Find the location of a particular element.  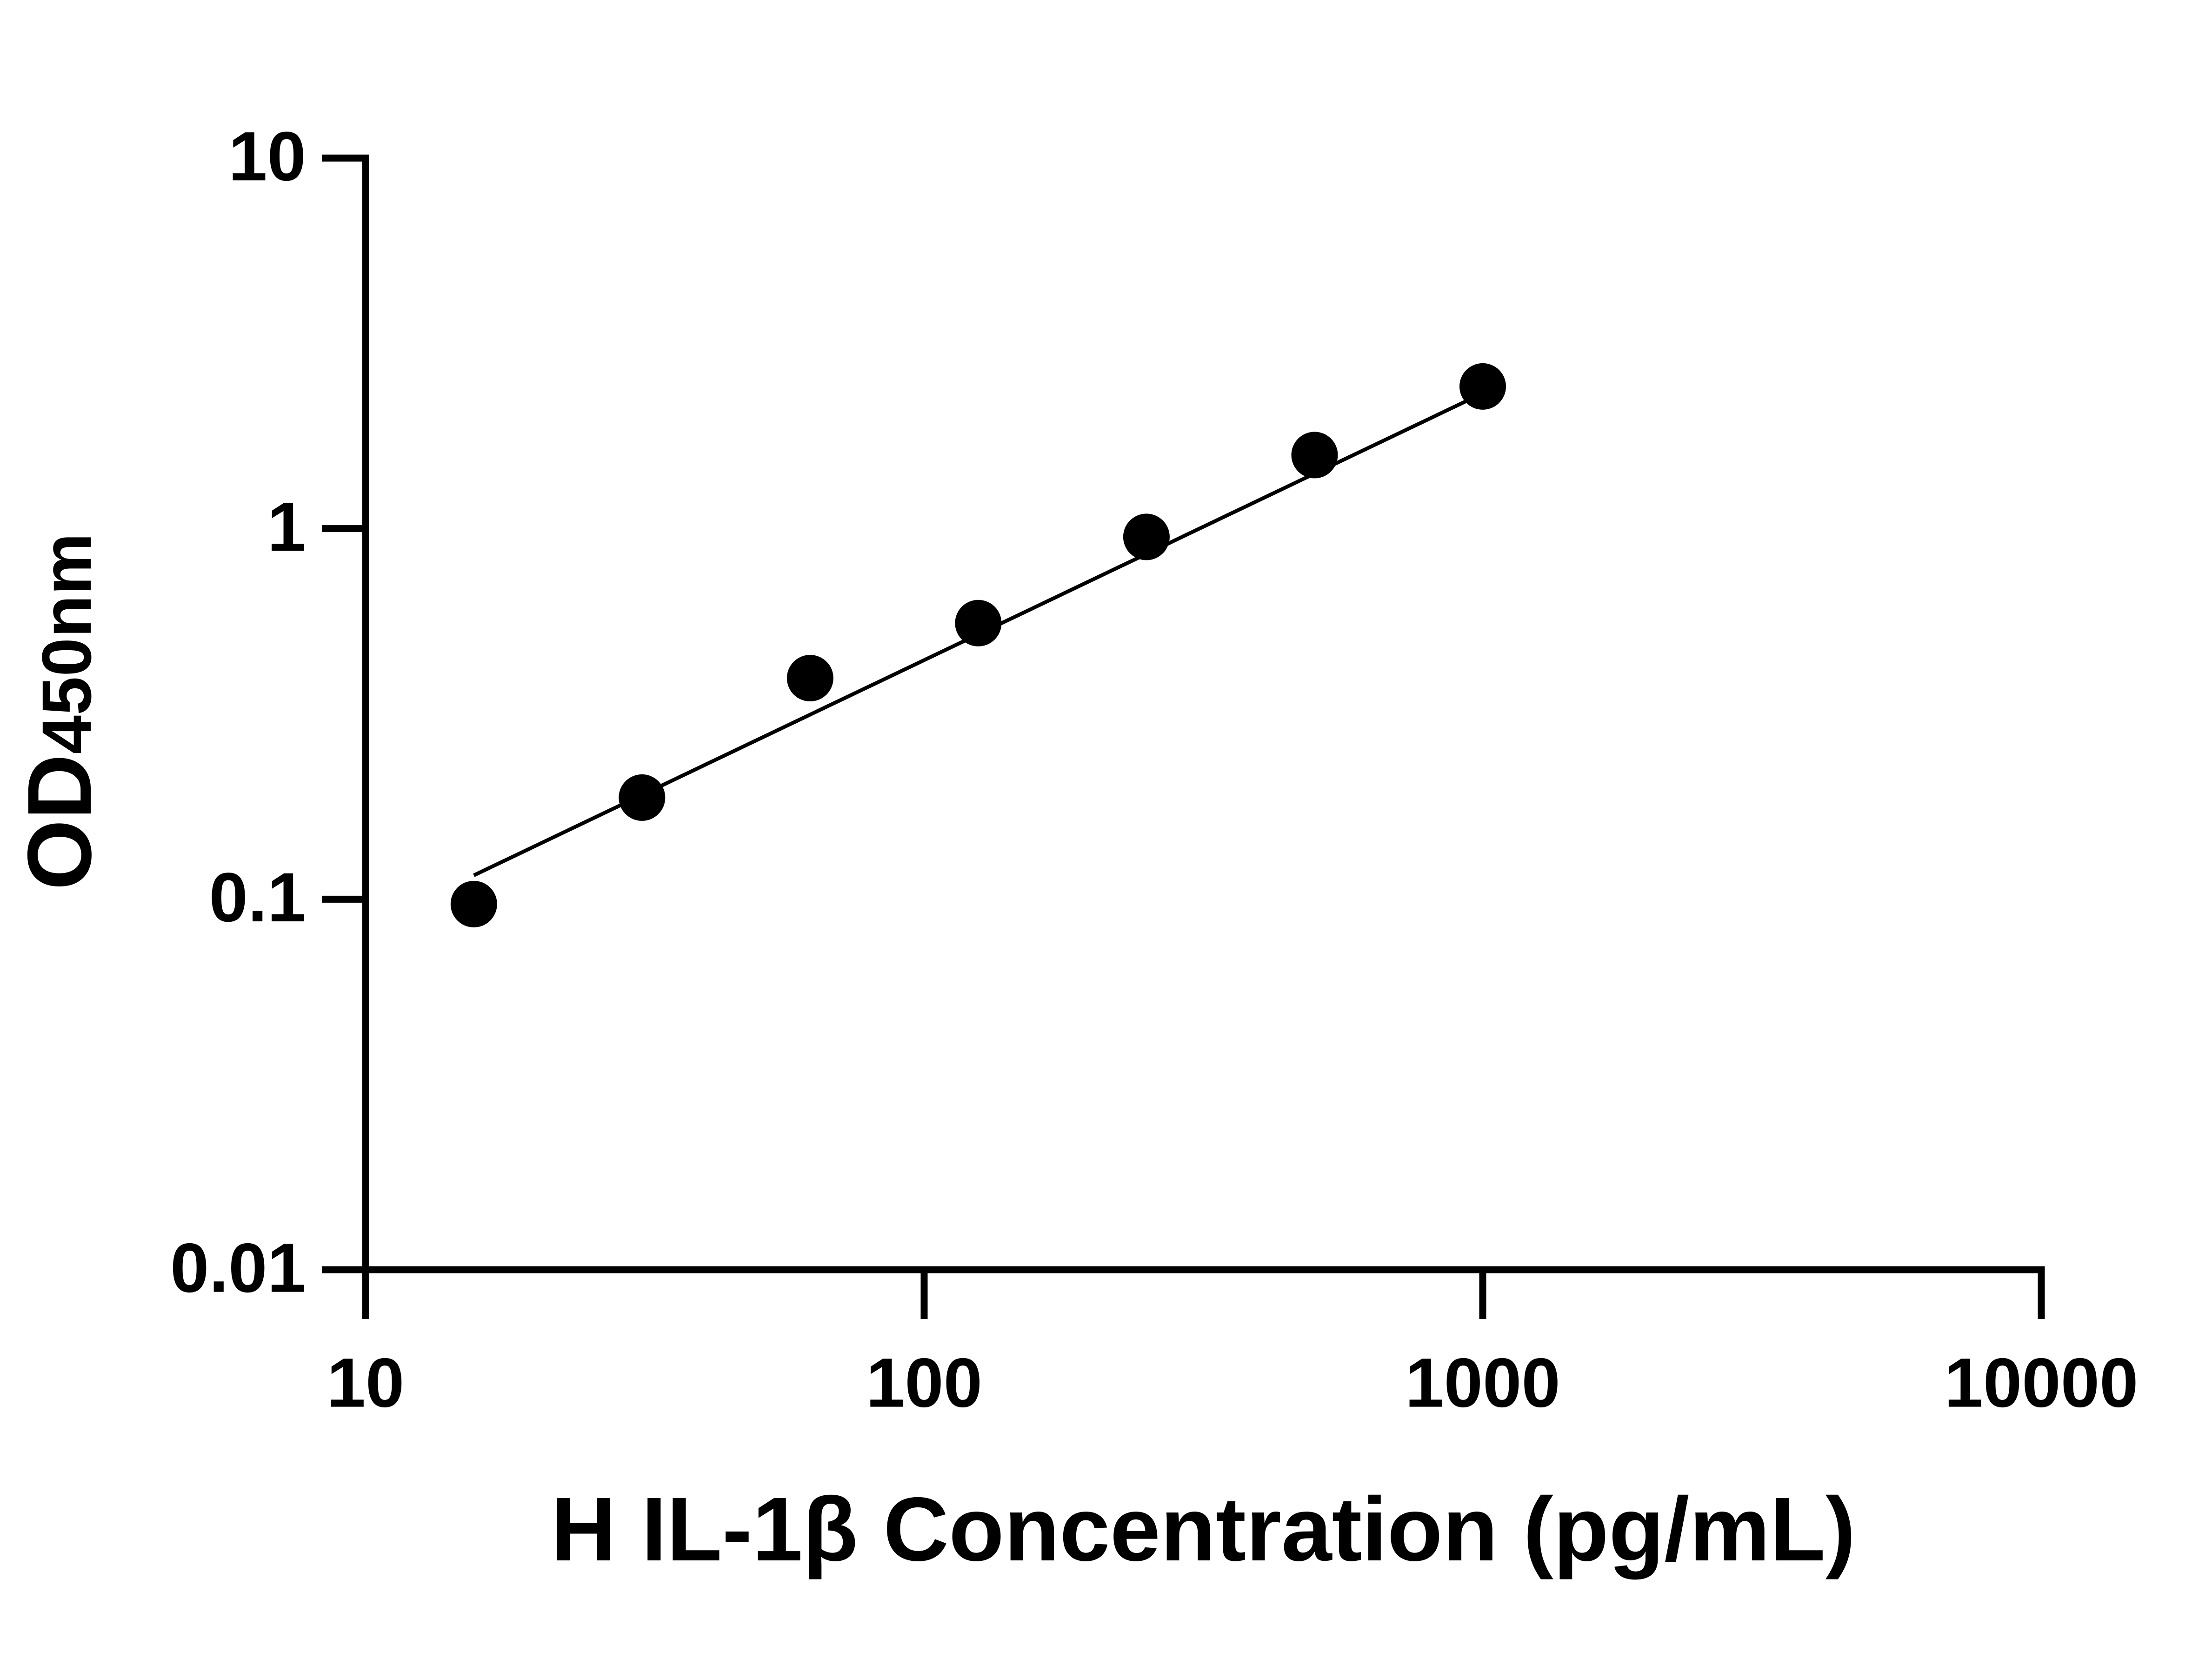

y-tick-label: 0.1 is located at coordinates (258, 897).